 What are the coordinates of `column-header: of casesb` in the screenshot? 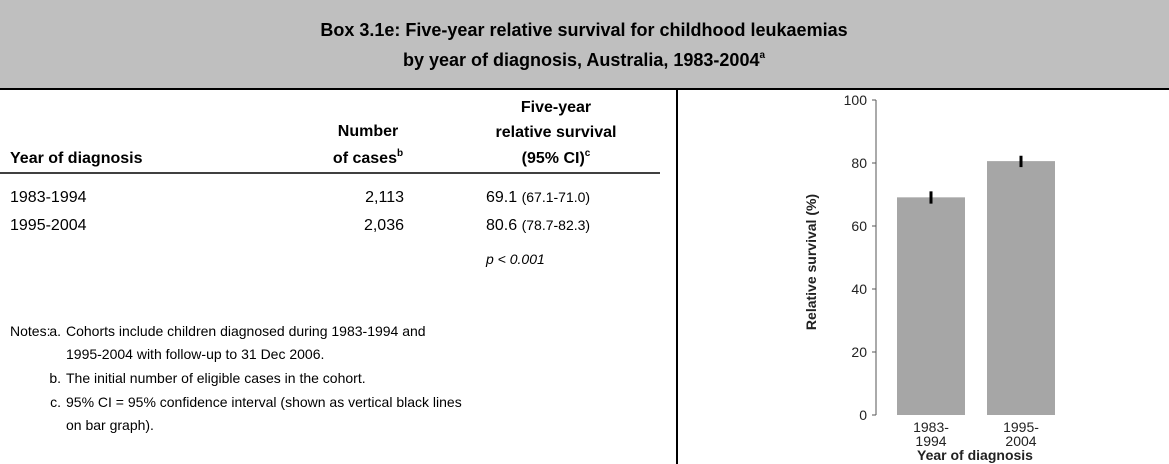 It's located at (368, 157).